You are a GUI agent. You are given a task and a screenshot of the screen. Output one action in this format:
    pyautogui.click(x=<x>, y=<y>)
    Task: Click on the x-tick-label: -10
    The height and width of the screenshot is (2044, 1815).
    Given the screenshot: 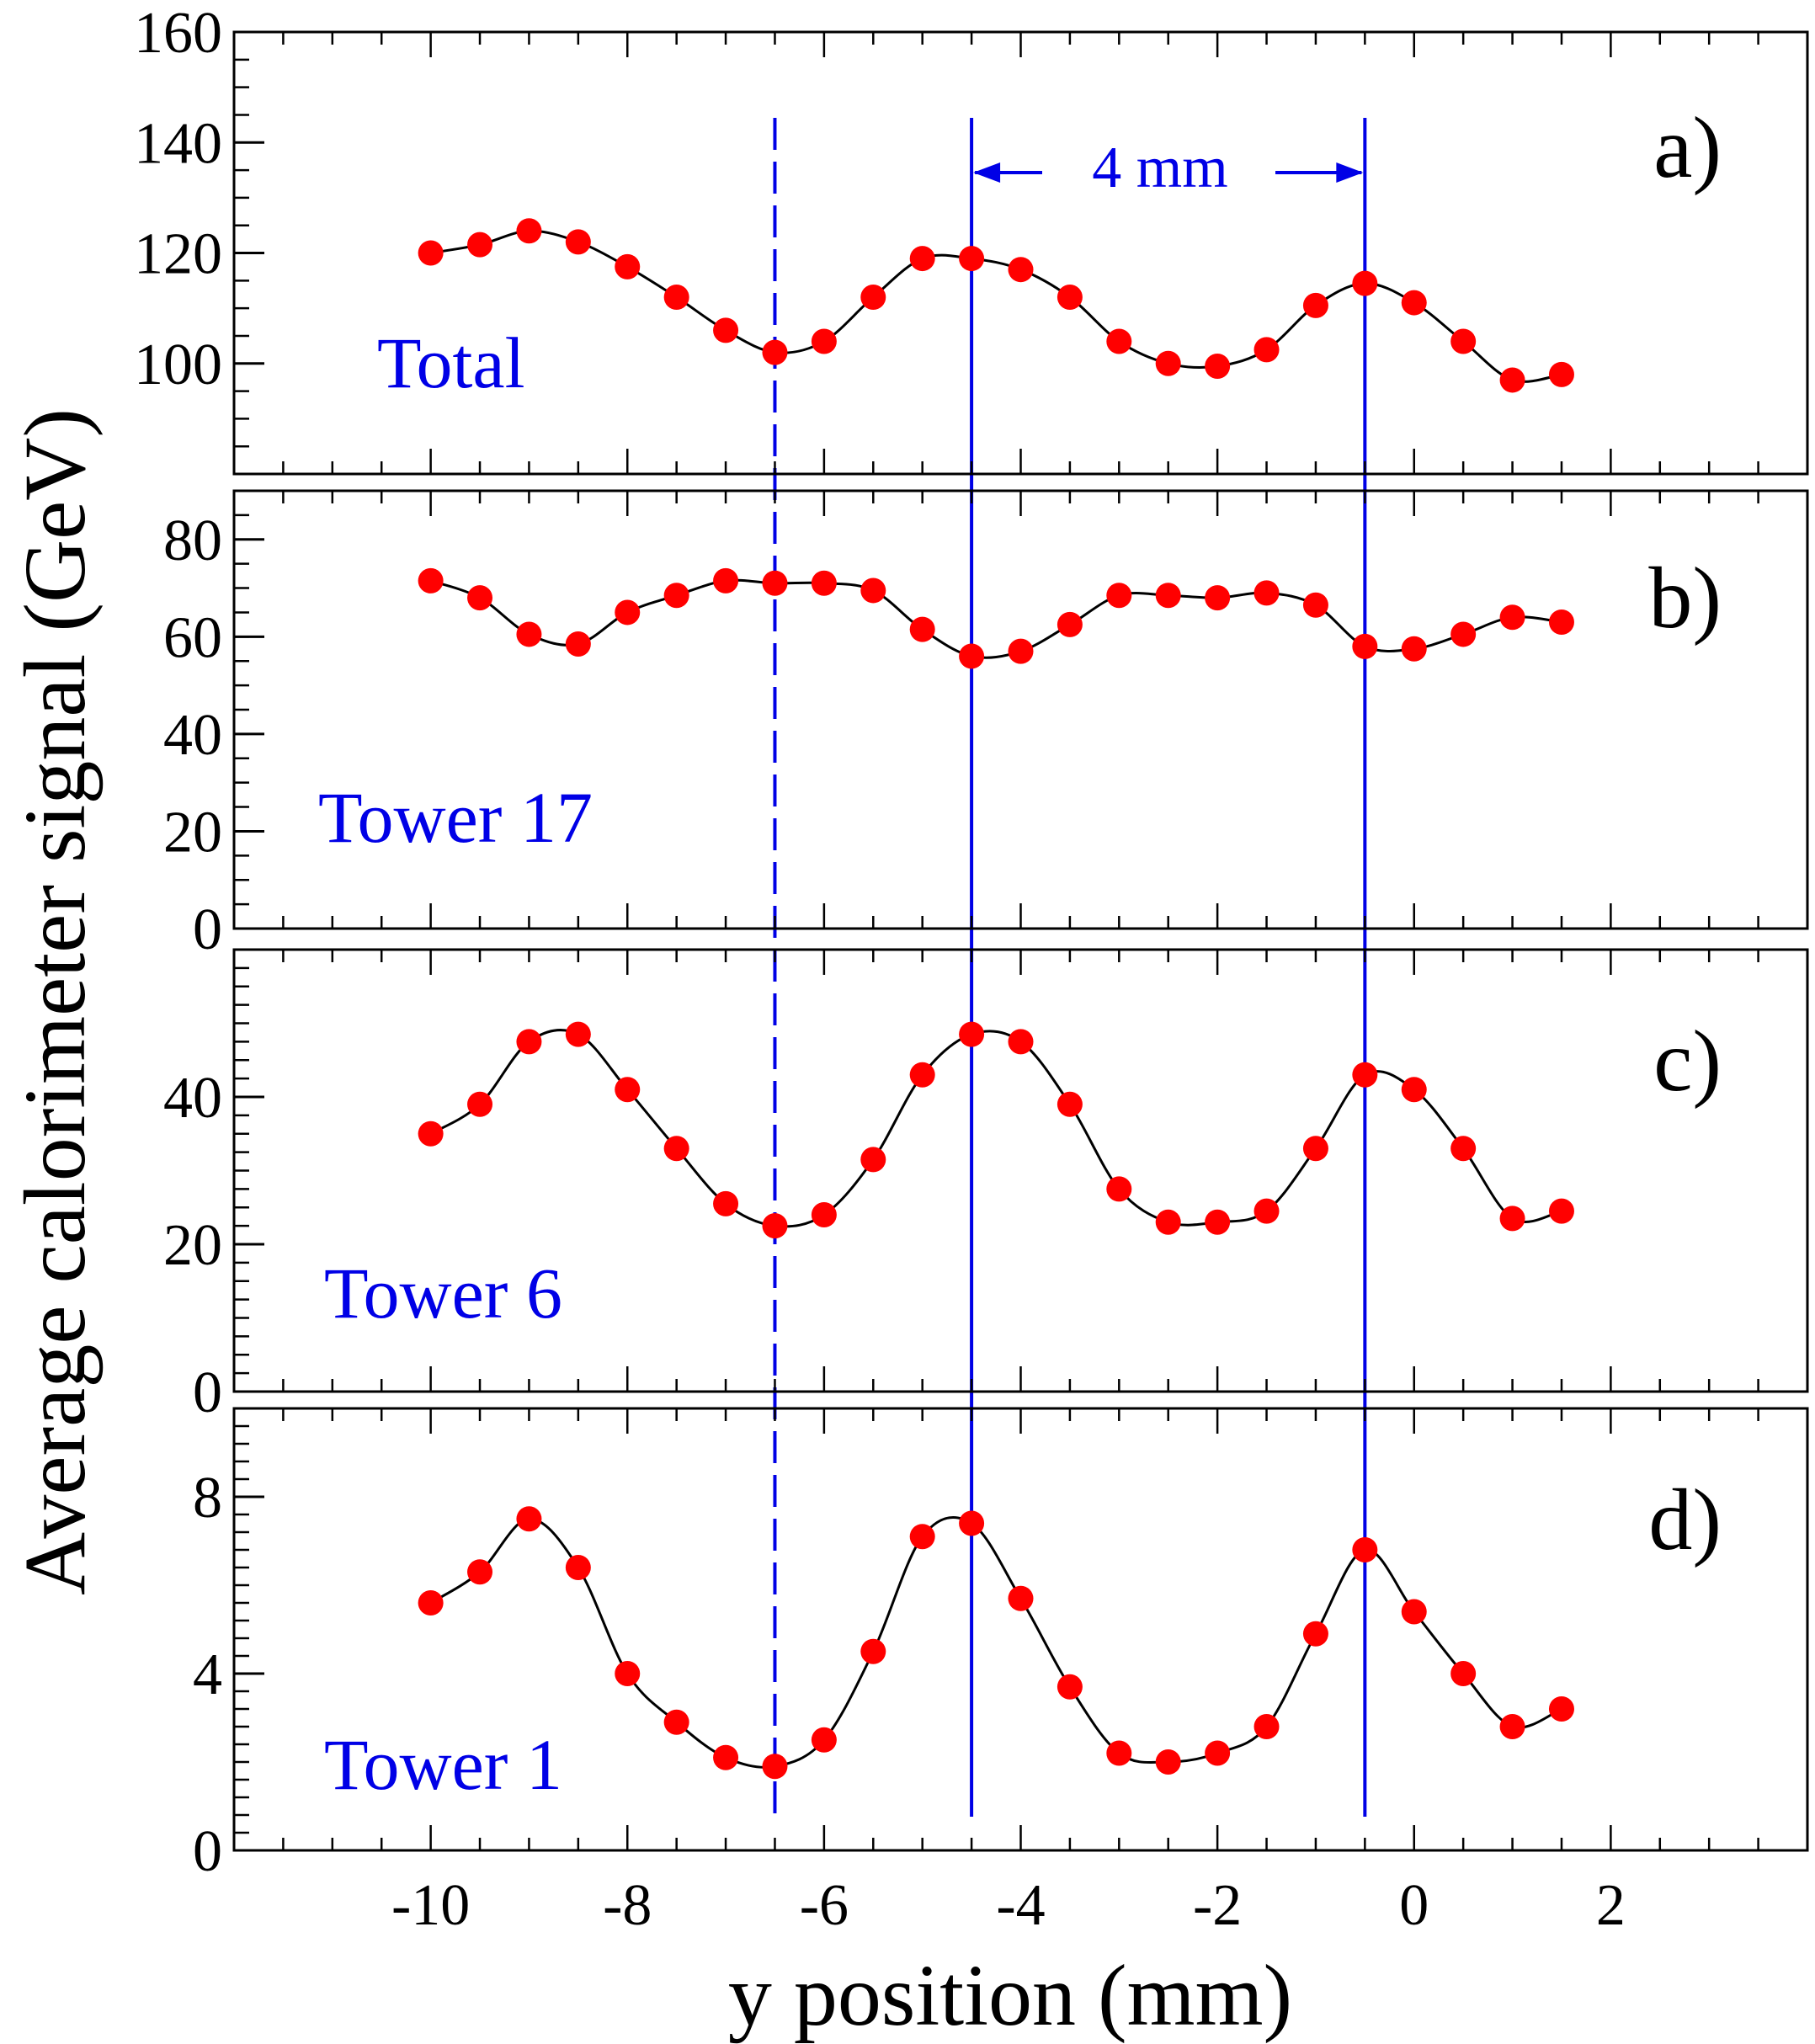 What is the action you would take?
    pyautogui.click(x=431, y=1905)
    